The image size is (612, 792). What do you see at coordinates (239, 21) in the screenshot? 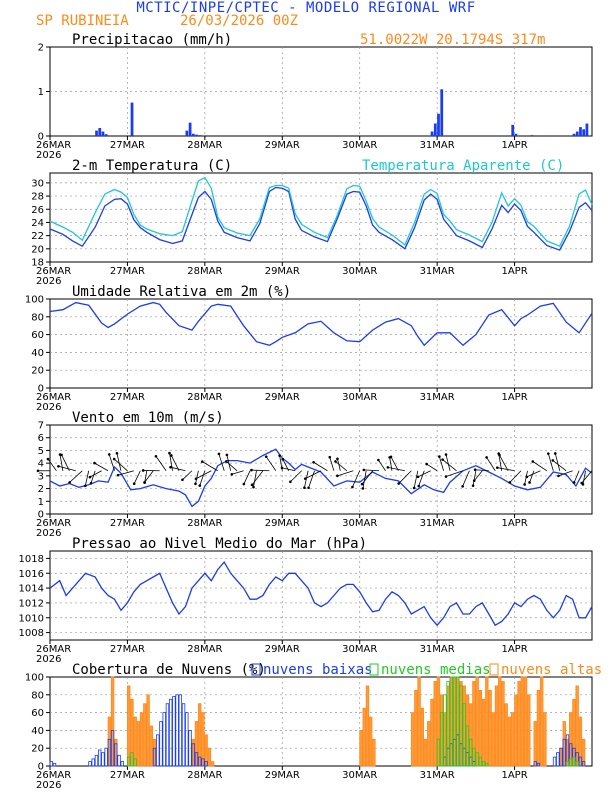
I see `run-date: 26/03/2026 00Z` at bounding box center [239, 21].